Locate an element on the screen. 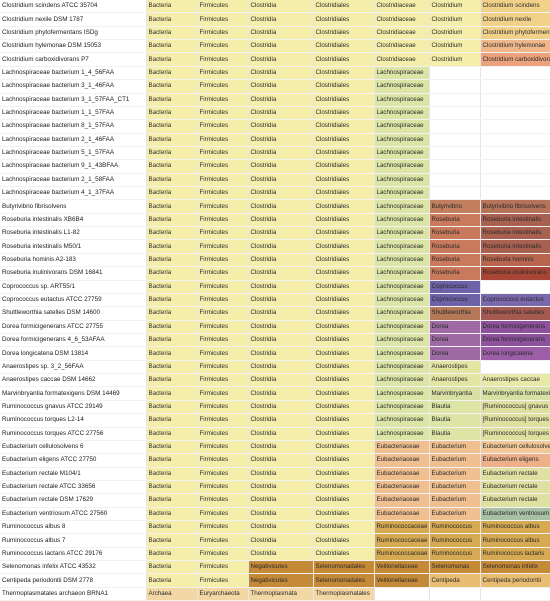  organism-name-cell: Marvinbryantia formatexigens DSM 14469 is located at coordinates (73, 393).